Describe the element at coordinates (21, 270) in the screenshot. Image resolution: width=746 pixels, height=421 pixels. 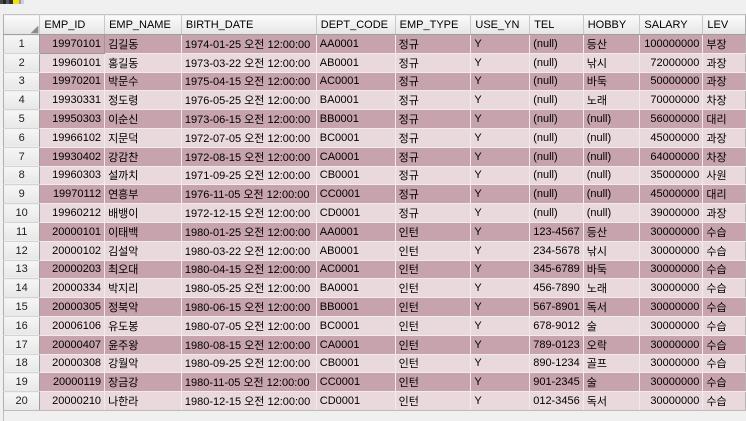
I see `row-number: 13` at that location.